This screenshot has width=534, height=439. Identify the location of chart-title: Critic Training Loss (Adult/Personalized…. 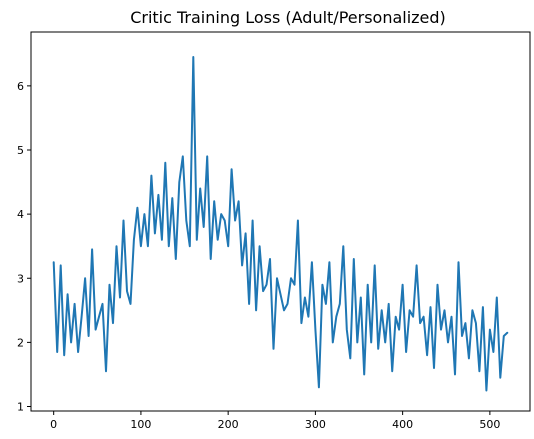
(288, 17).